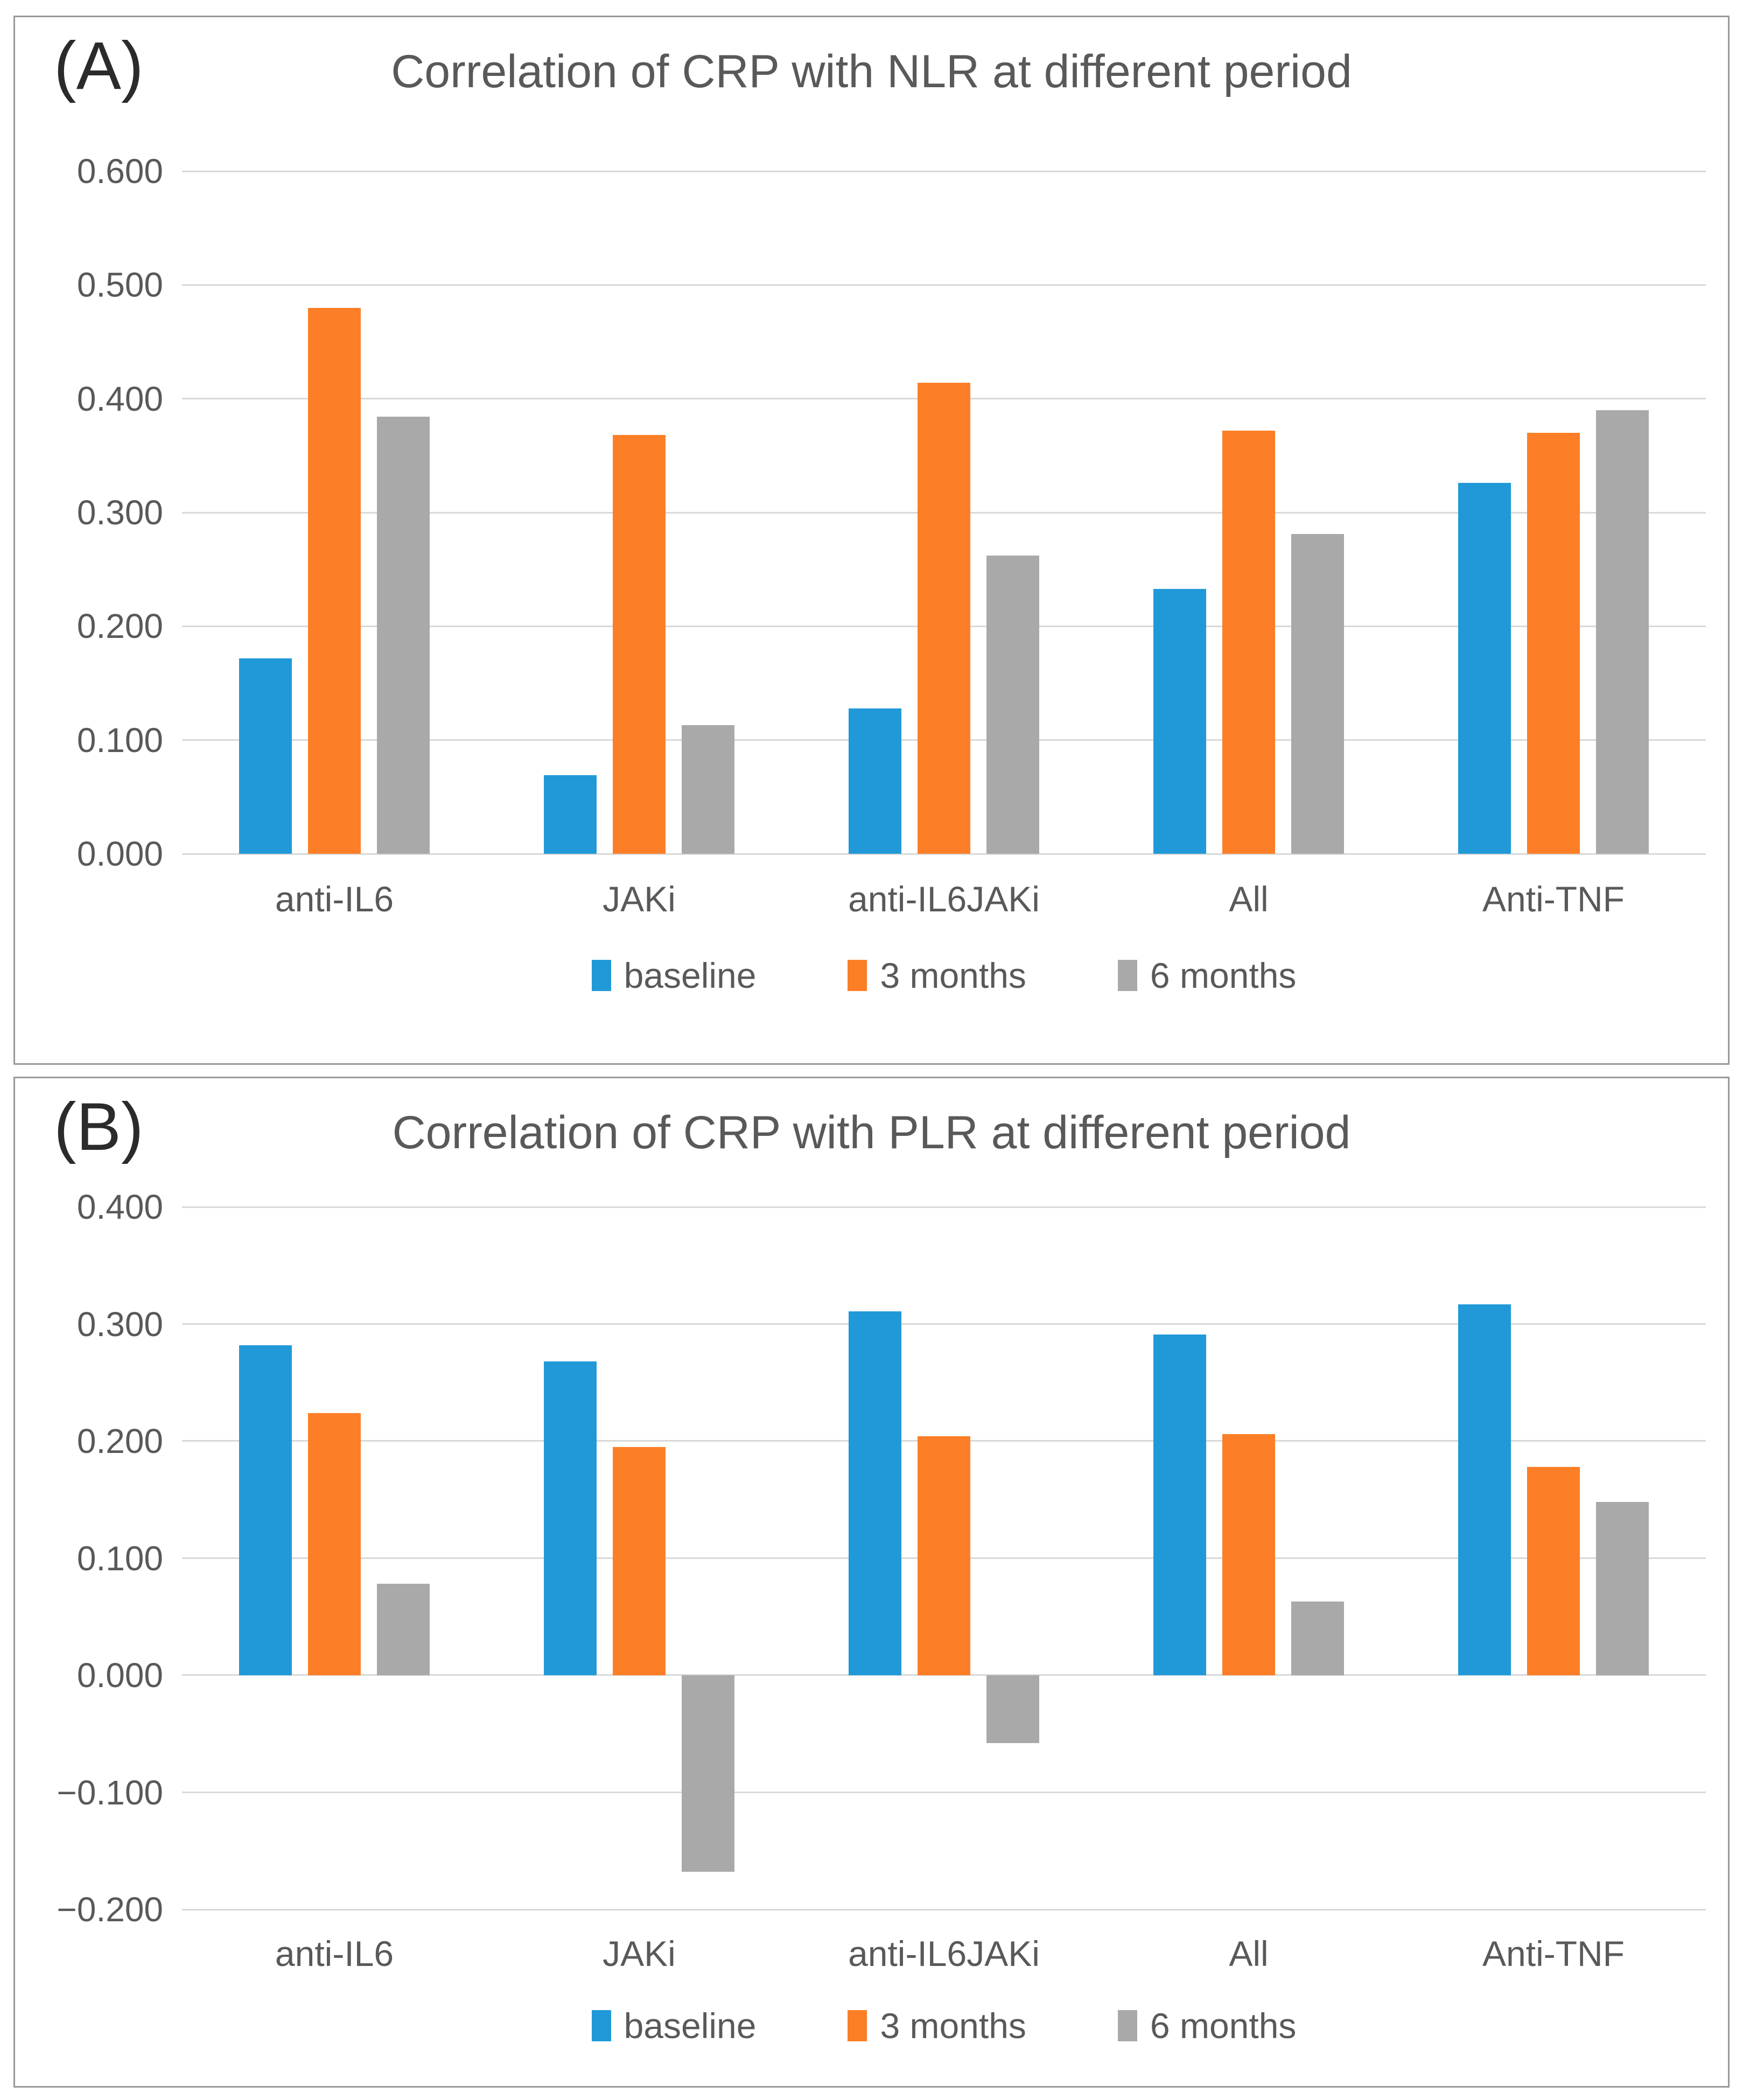 Image resolution: width=1743 pixels, height=2100 pixels. What do you see at coordinates (119, 285) in the screenshot?
I see `y-tick-label: 0.500` at bounding box center [119, 285].